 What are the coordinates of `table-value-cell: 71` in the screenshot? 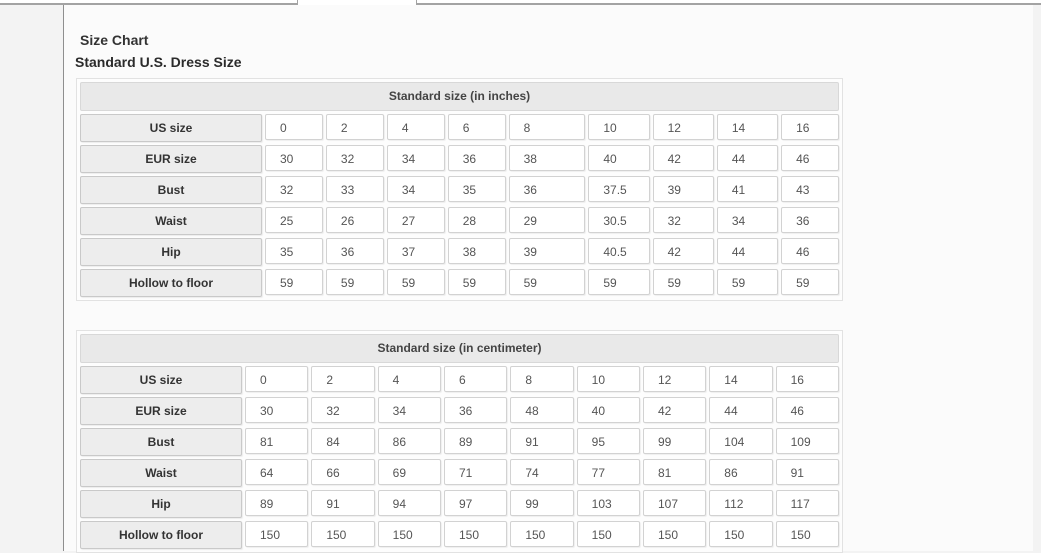 It's located at (475, 472).